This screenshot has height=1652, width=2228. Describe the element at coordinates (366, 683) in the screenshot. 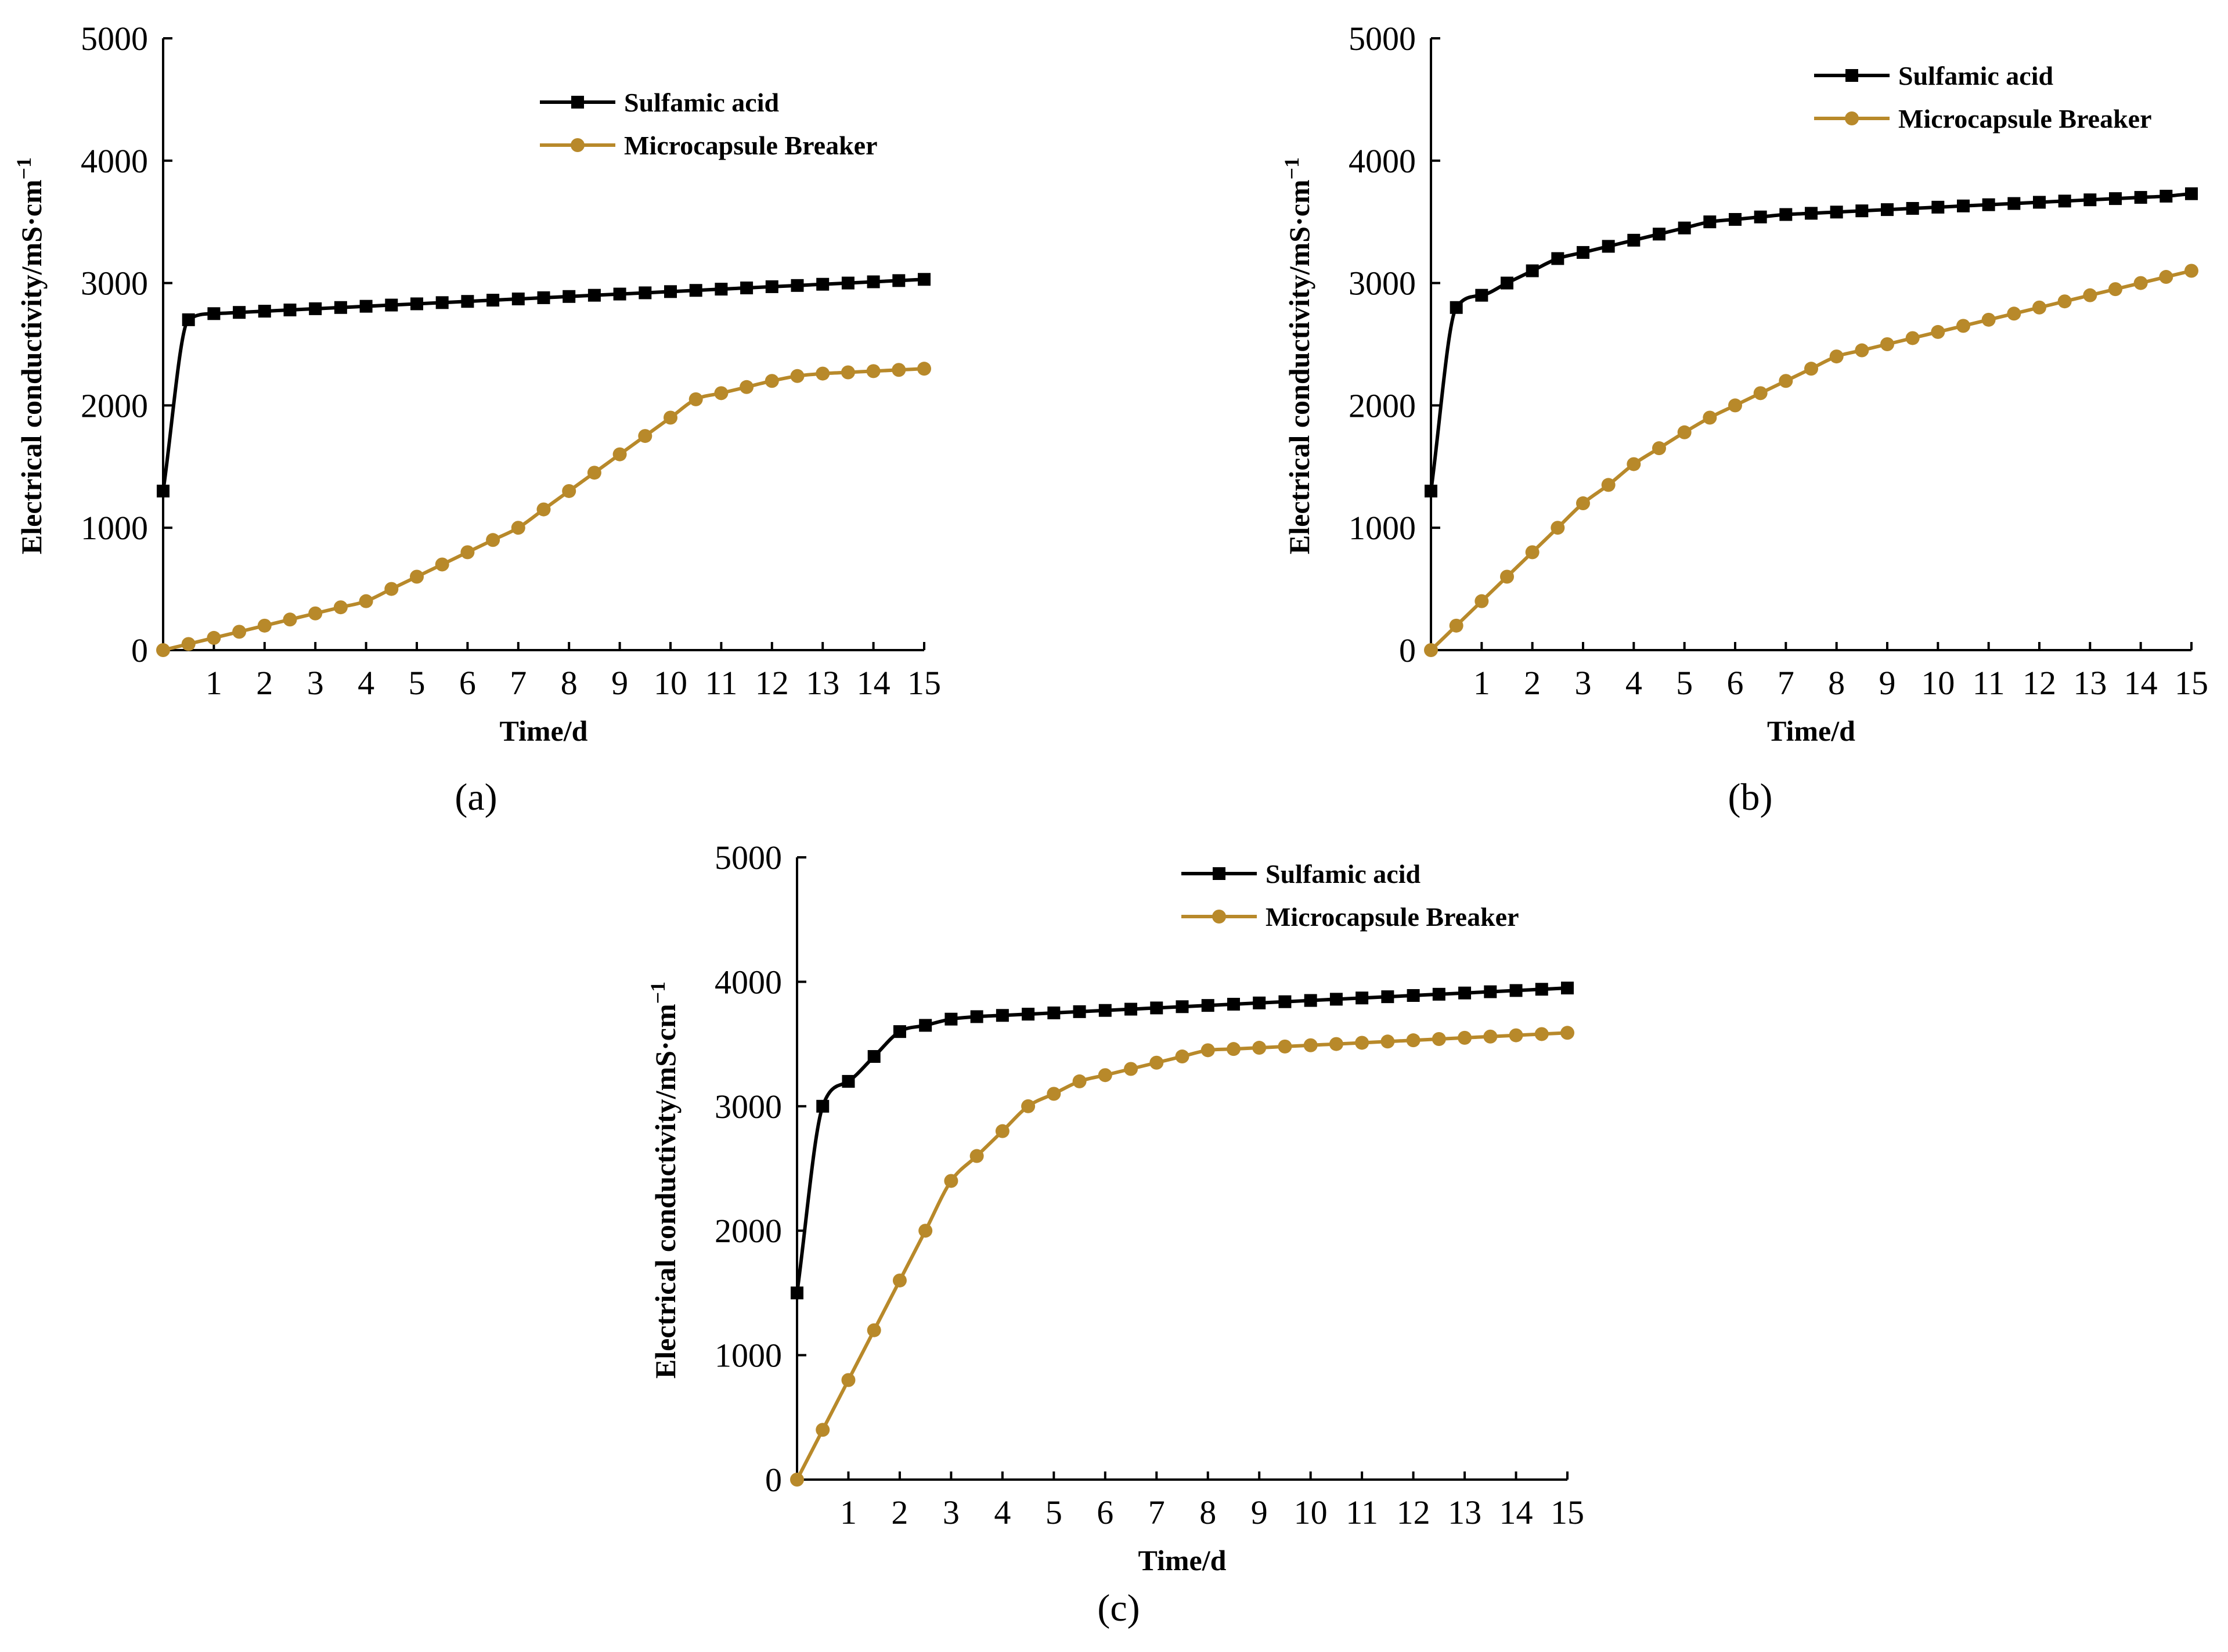

I see `x-tick-label: 4` at that location.